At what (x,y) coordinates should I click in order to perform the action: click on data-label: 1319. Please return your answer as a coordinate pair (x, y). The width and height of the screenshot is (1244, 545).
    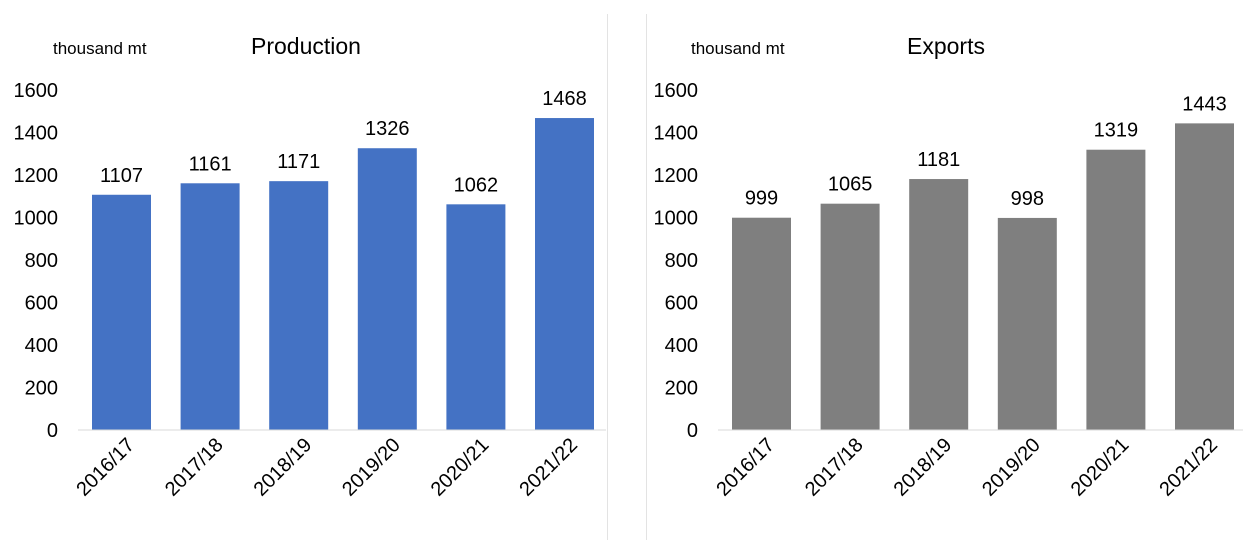
    Looking at the image, I should click on (1116, 131).